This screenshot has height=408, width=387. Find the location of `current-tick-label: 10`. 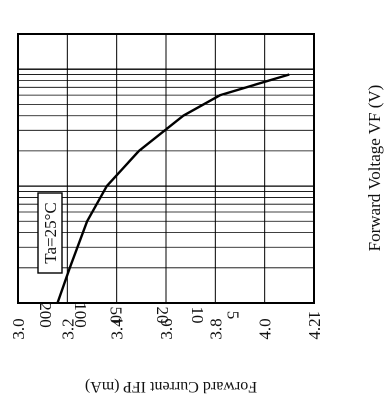

current-tick-label: 10 is located at coordinates (197, 315).